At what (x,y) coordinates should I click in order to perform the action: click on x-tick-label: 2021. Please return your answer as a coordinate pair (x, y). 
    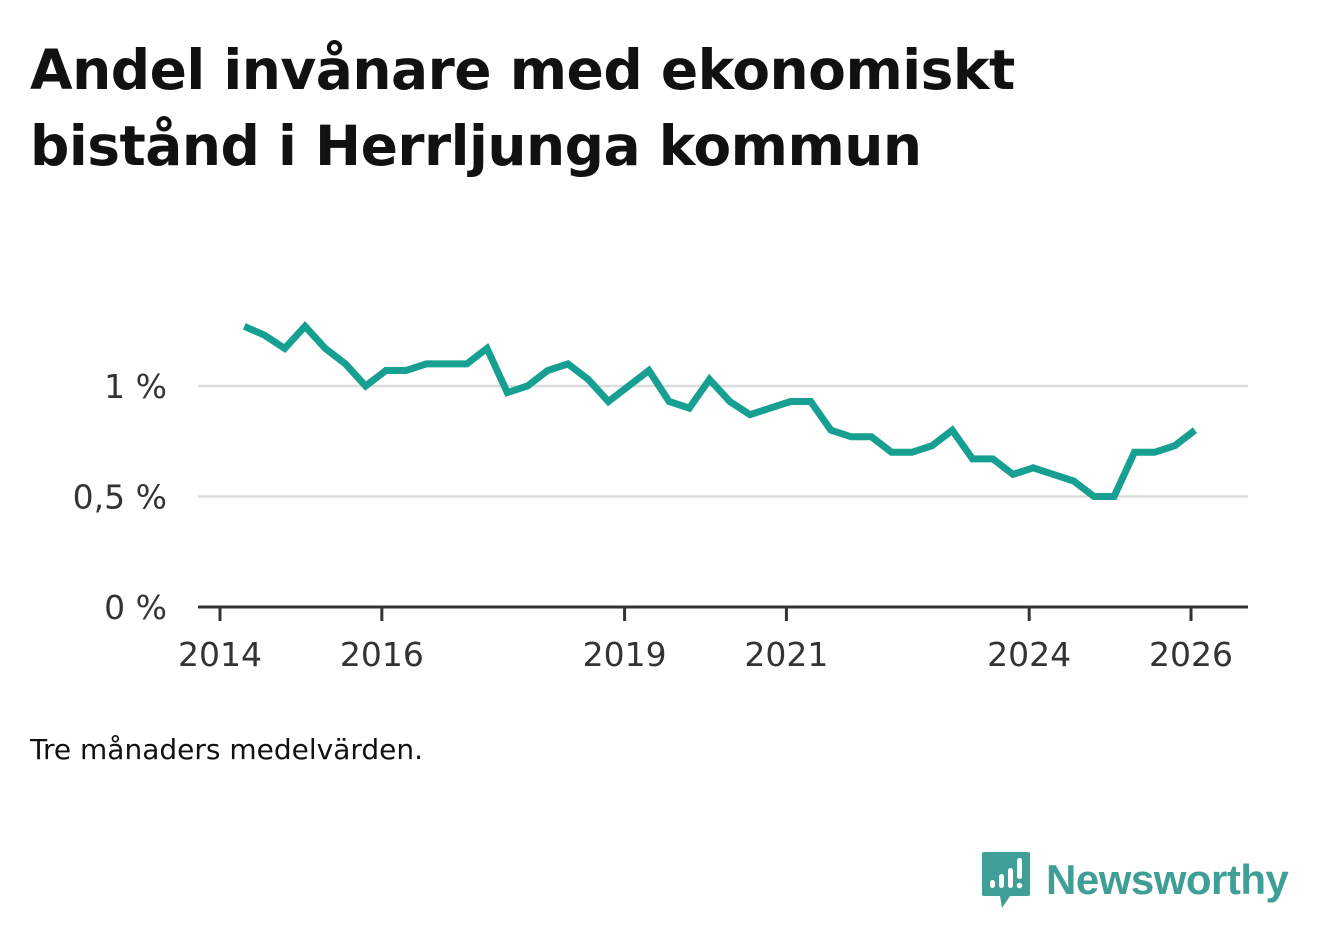
    Looking at the image, I should click on (786, 654).